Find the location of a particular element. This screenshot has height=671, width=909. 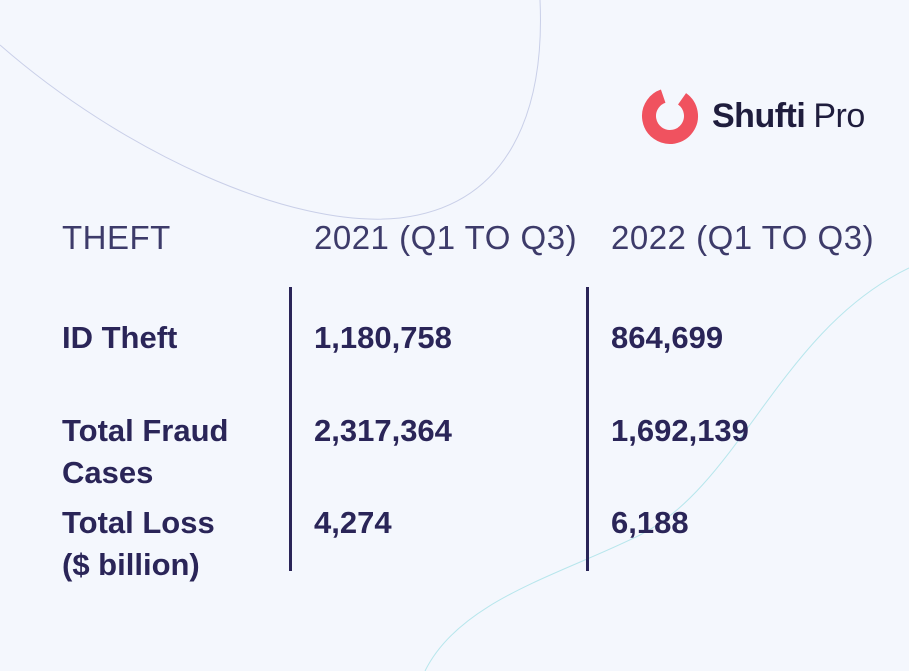

cell-id-theft-2021: 1,180,758 is located at coordinates (383, 337).